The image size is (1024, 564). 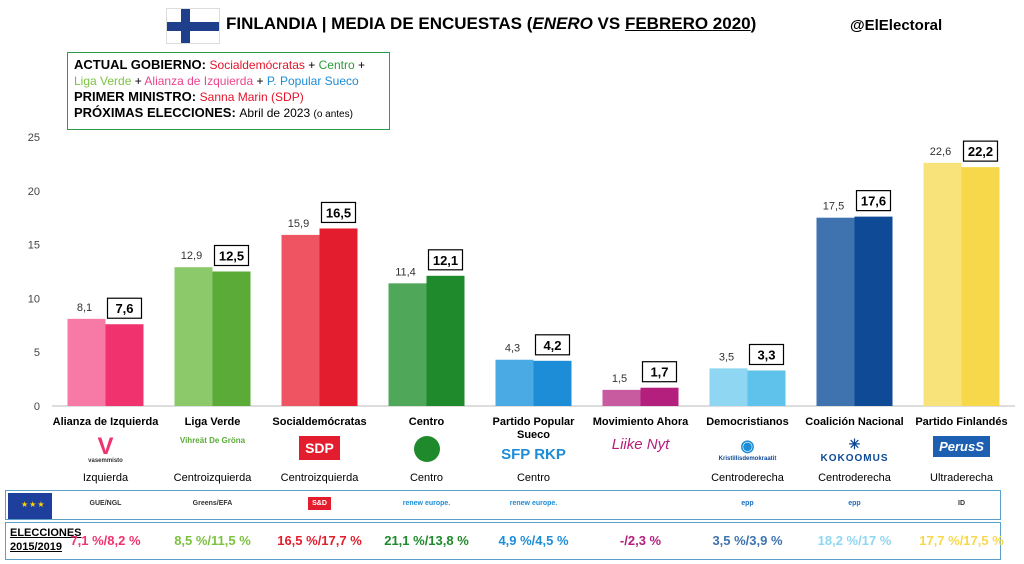 I want to click on eu-groups-row, so click(x=503, y=505).